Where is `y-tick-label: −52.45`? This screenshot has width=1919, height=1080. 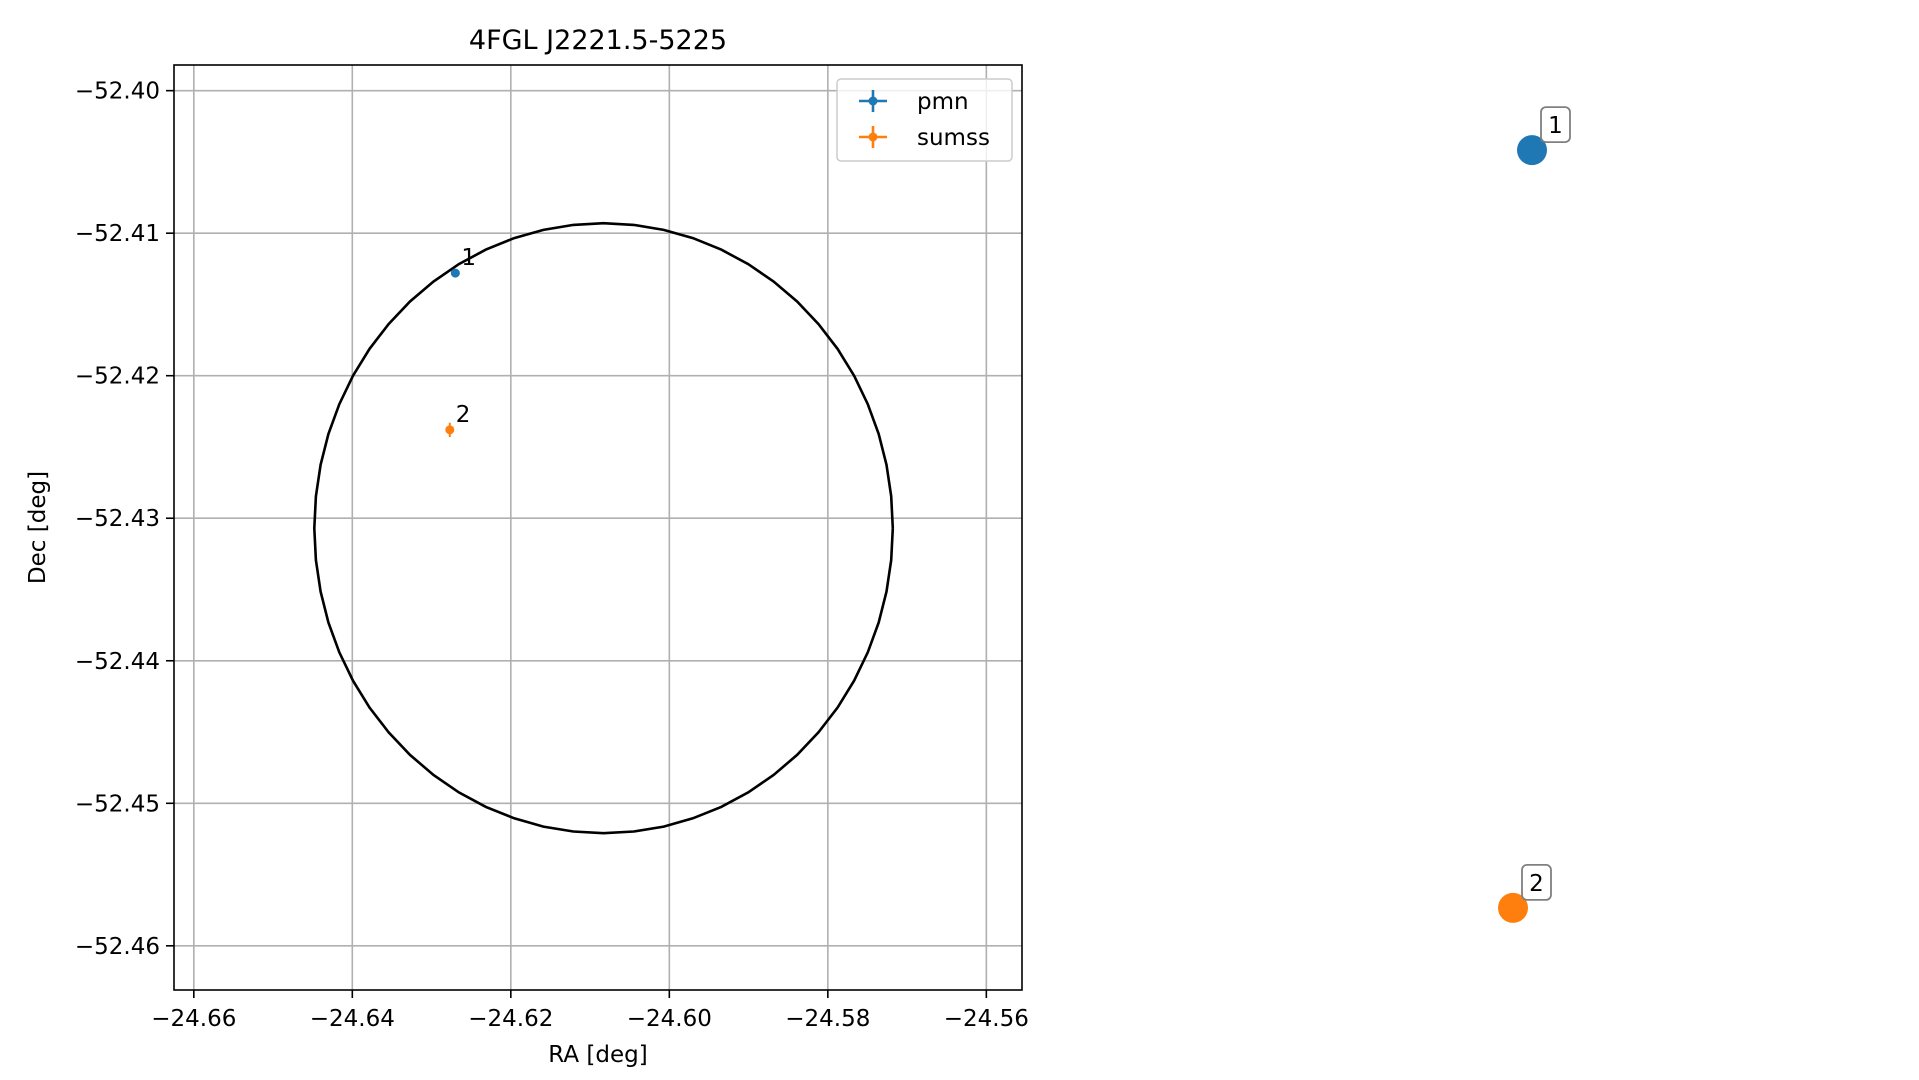
y-tick-label: −52.45 is located at coordinates (117, 804).